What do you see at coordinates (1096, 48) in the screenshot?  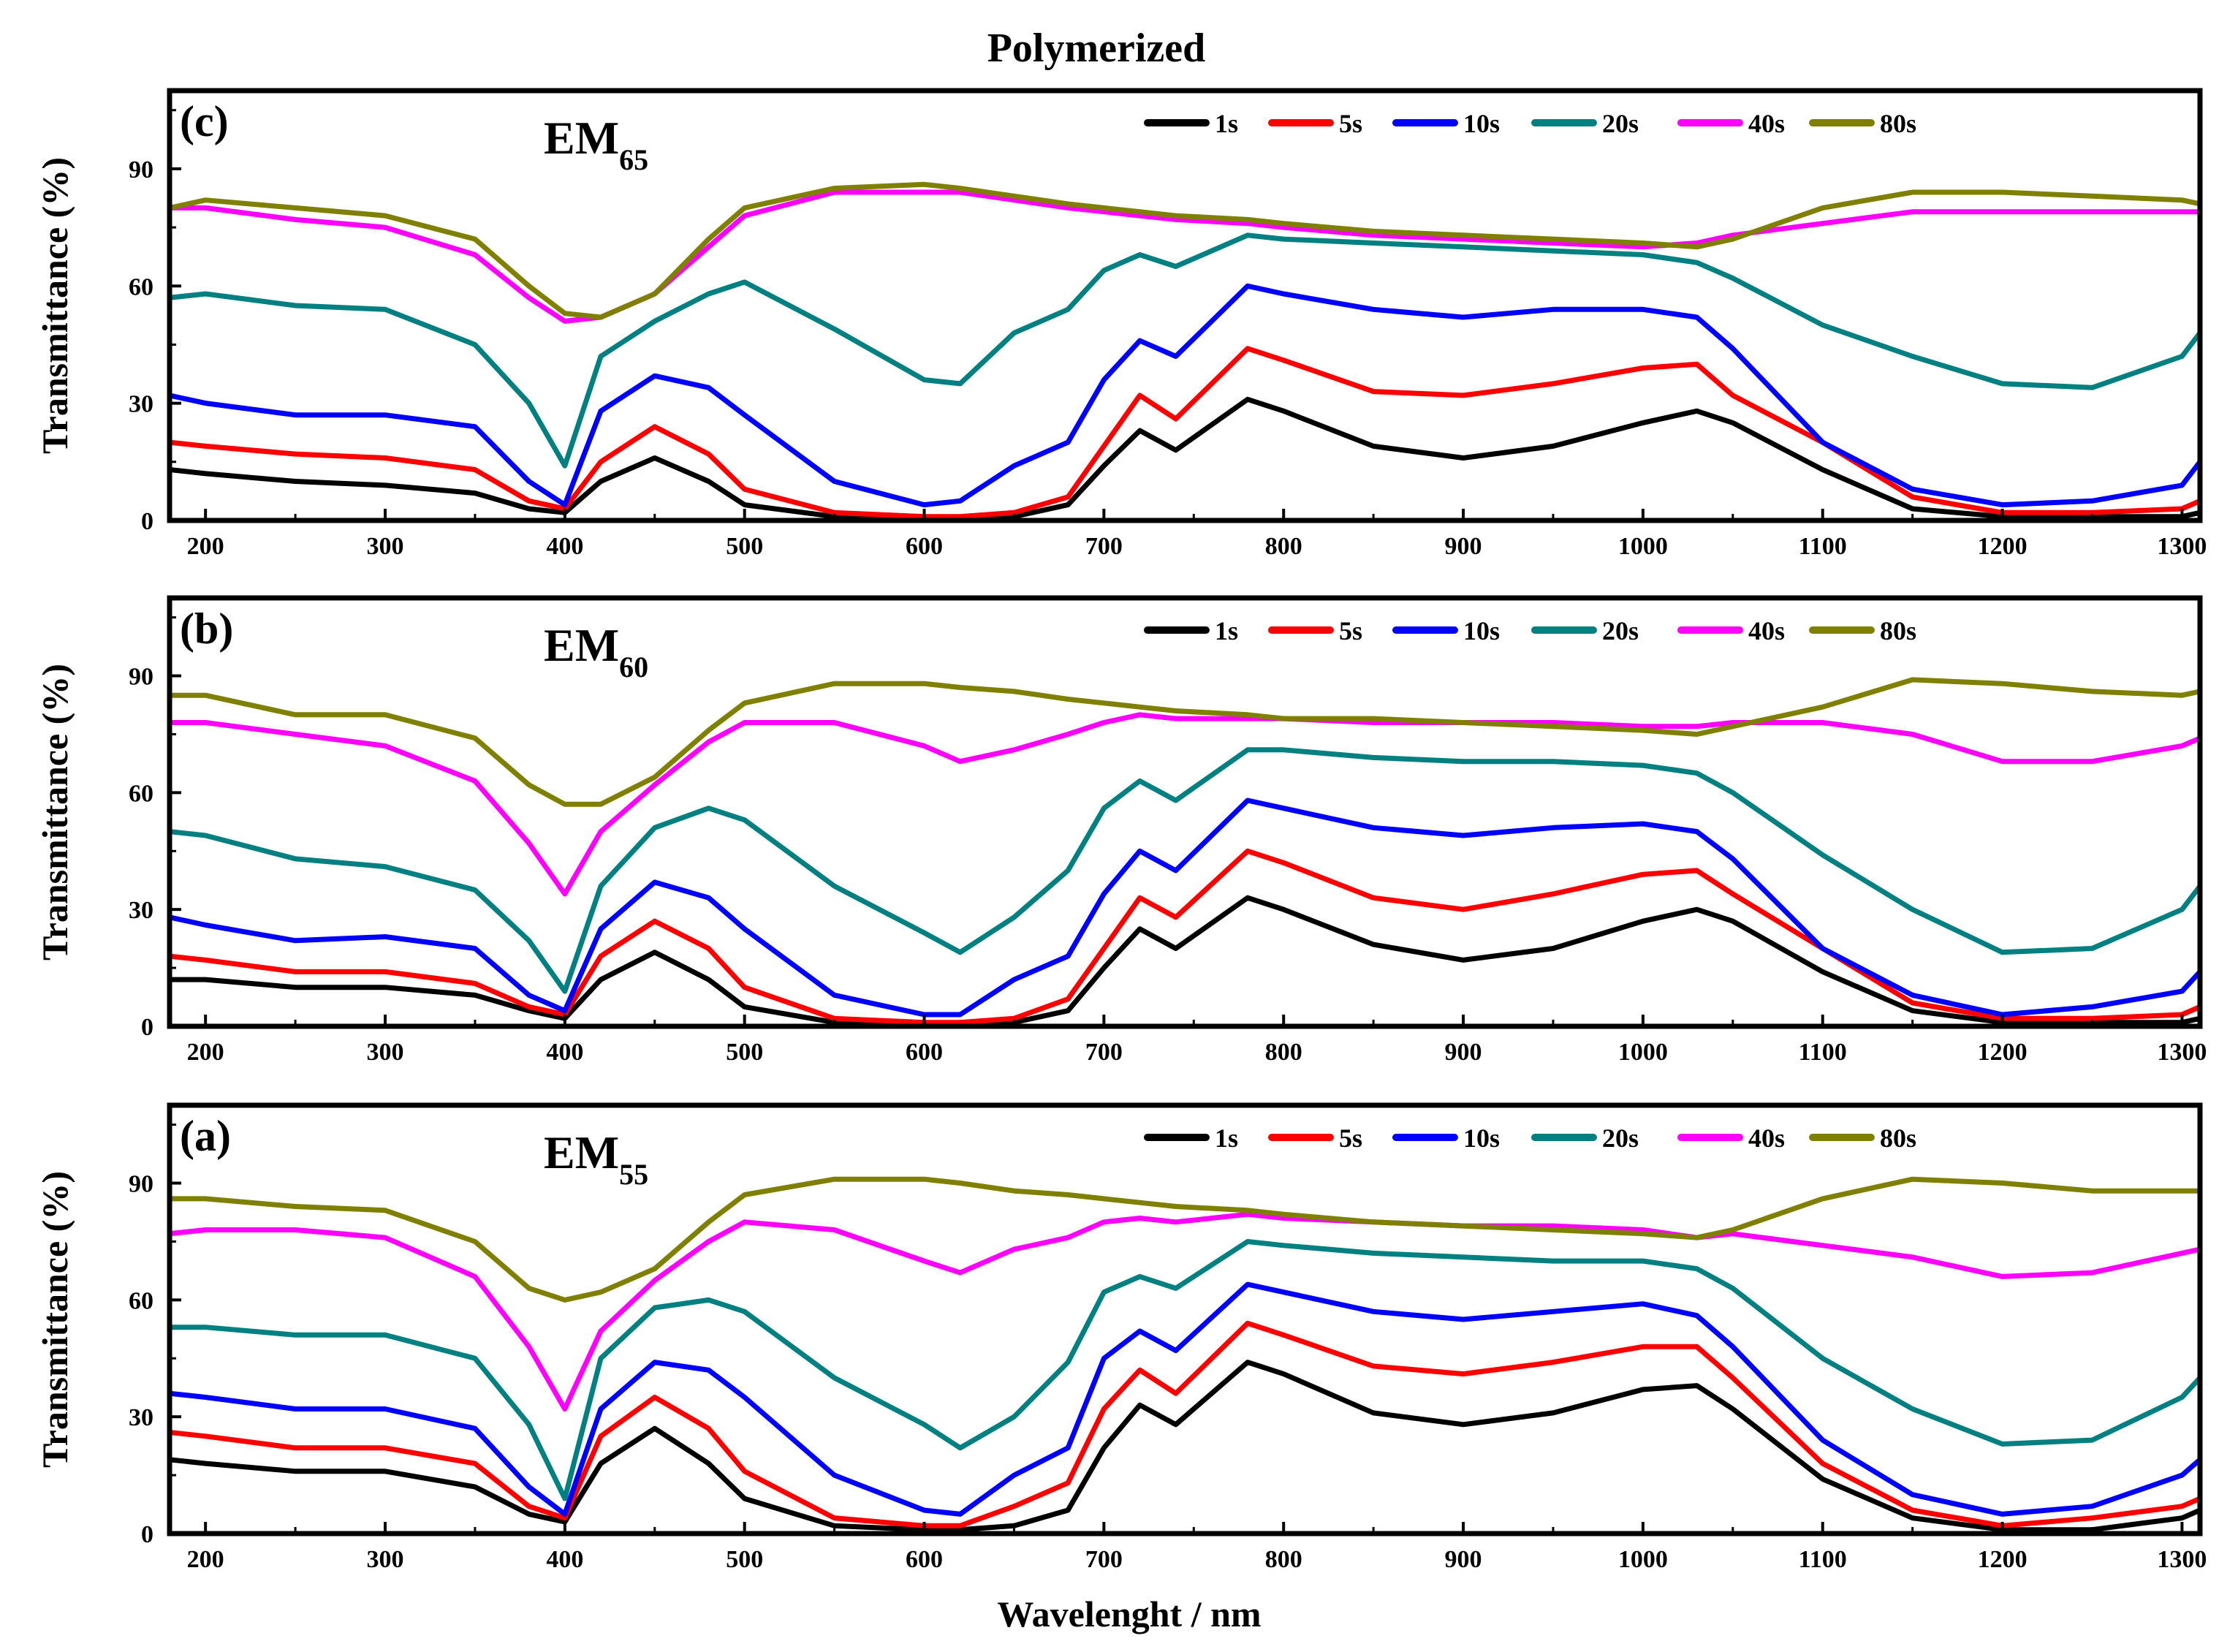 I see `figure-title: Polymerized` at bounding box center [1096, 48].